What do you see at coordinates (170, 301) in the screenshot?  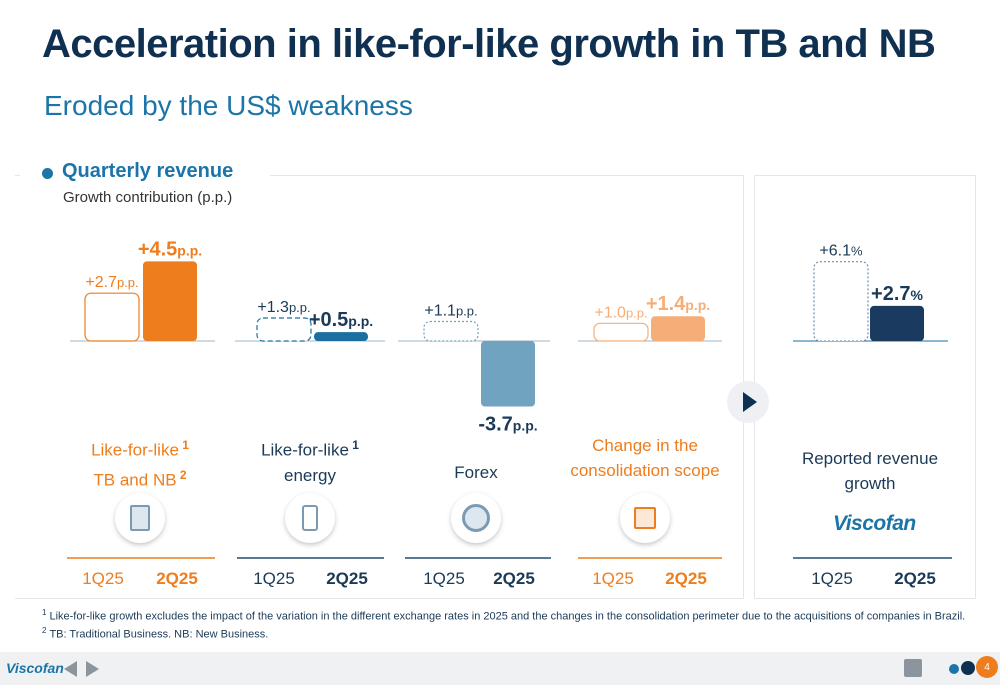 I see `bar-lfl-tb-nb-2Q25` at bounding box center [170, 301].